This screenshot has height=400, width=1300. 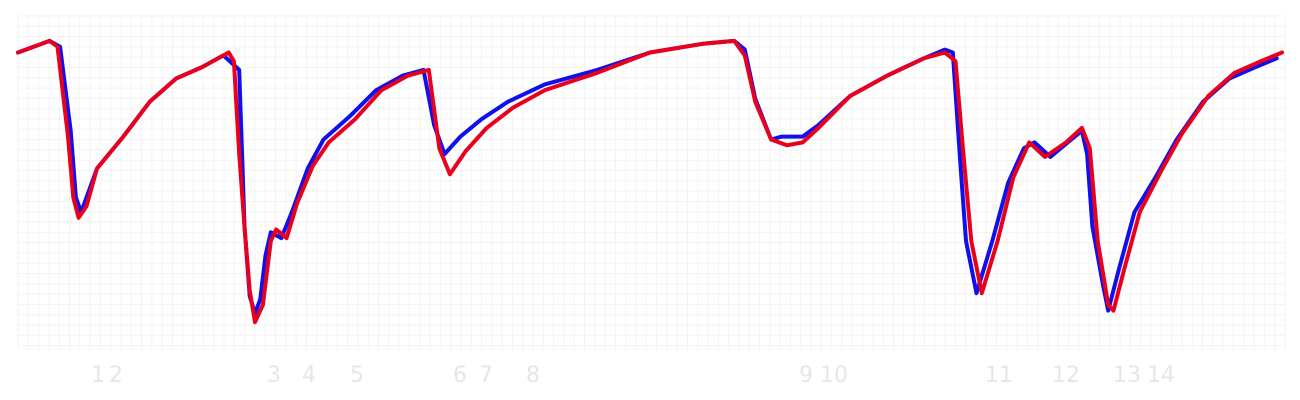 I want to click on x-tick-label: 1, so click(x=98, y=375).